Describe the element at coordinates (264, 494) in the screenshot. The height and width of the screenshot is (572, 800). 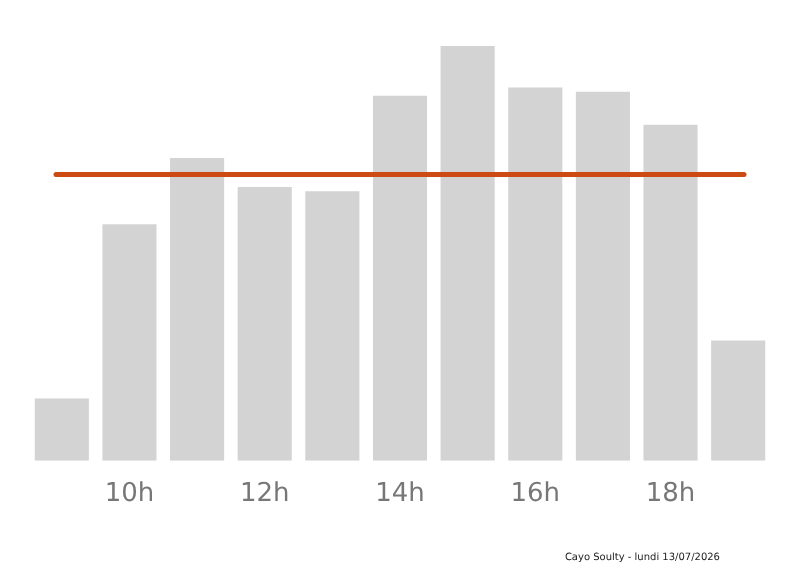
I see `x-tick-label: 12h` at that location.